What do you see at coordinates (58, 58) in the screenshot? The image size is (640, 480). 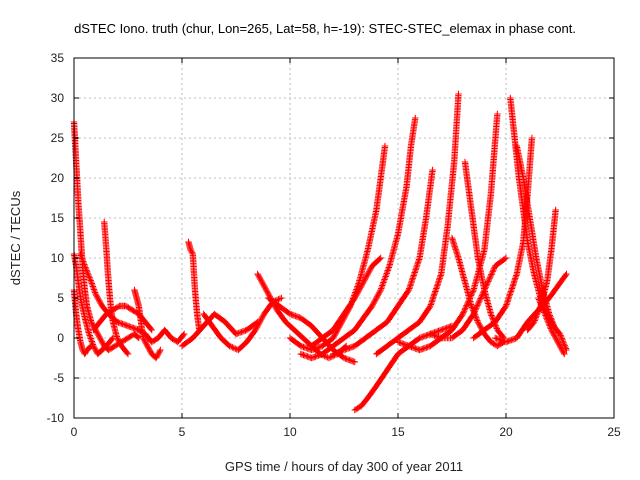 I see `y-tick-label: 35` at bounding box center [58, 58].